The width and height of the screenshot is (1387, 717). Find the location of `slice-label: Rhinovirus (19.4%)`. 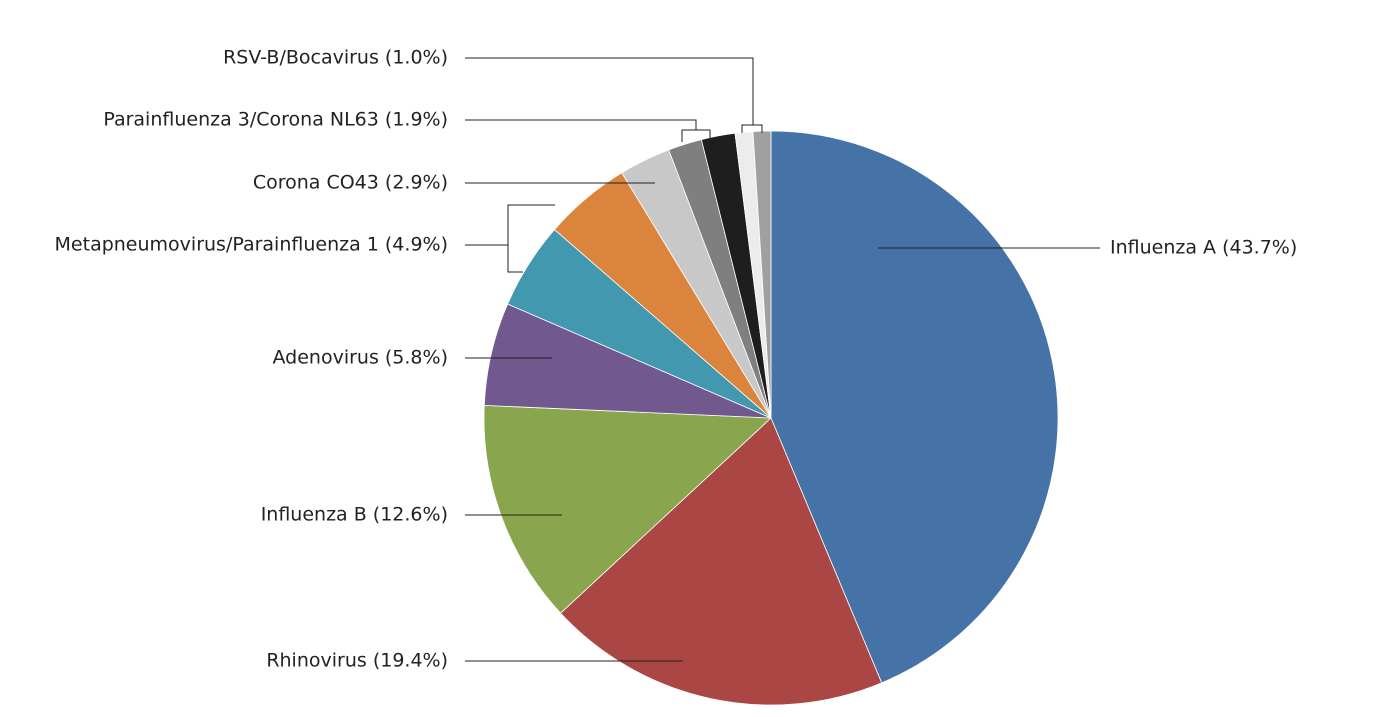

slice-label: Rhinovirus (19.4%) is located at coordinates (357, 661).